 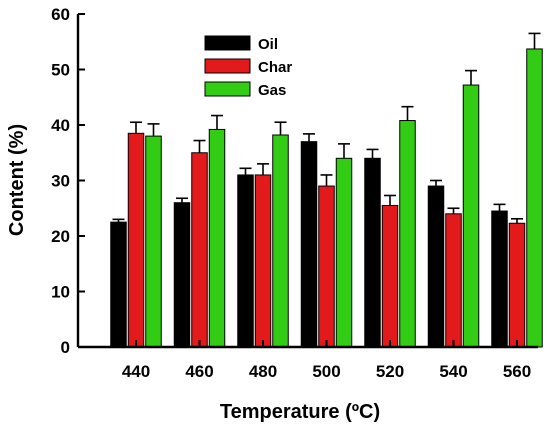 I want to click on legend: Oil Char Gas, so click(x=248, y=67).